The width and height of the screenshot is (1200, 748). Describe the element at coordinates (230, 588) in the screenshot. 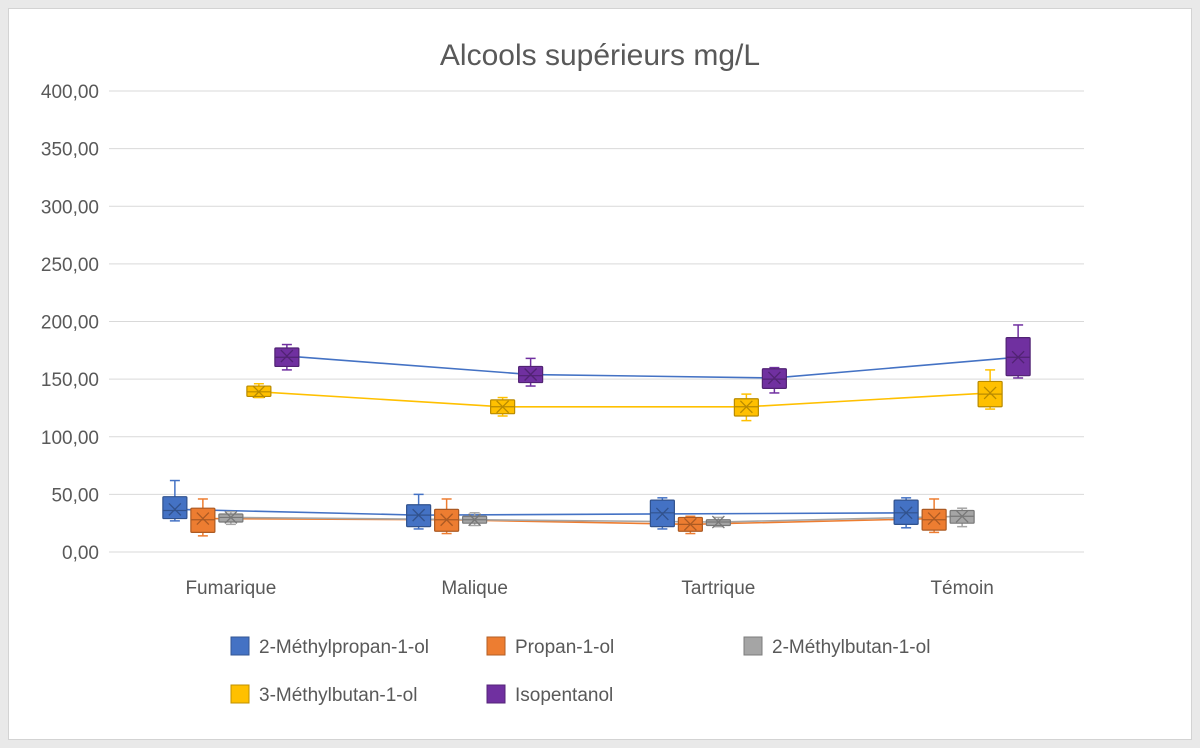

I see `x-tick-label: Fumarique` at that location.